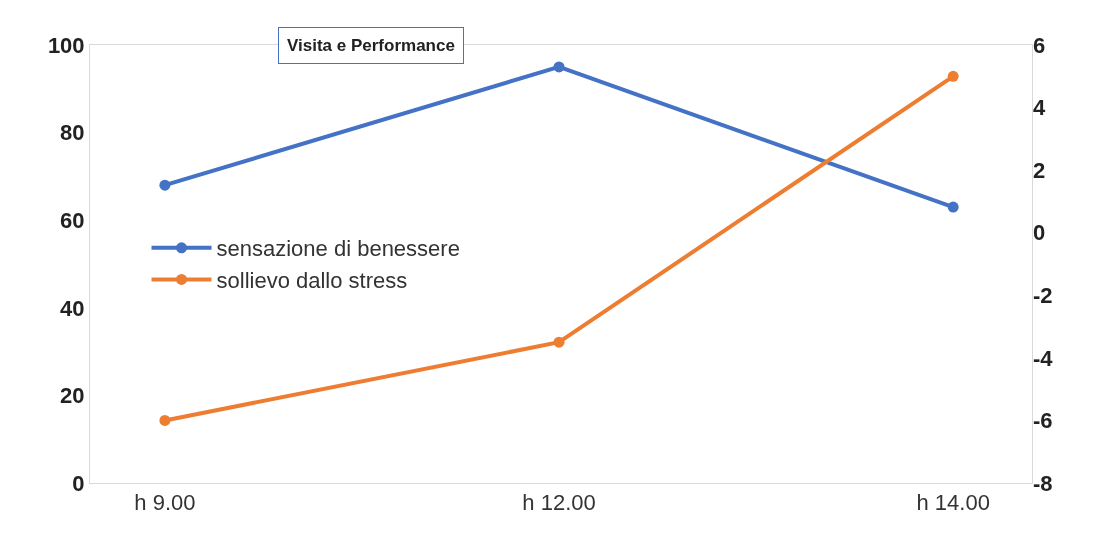 This screenshot has height=543, width=1112. Describe the element at coordinates (72, 308) in the screenshot. I see `y-tick-label: 40` at that location.